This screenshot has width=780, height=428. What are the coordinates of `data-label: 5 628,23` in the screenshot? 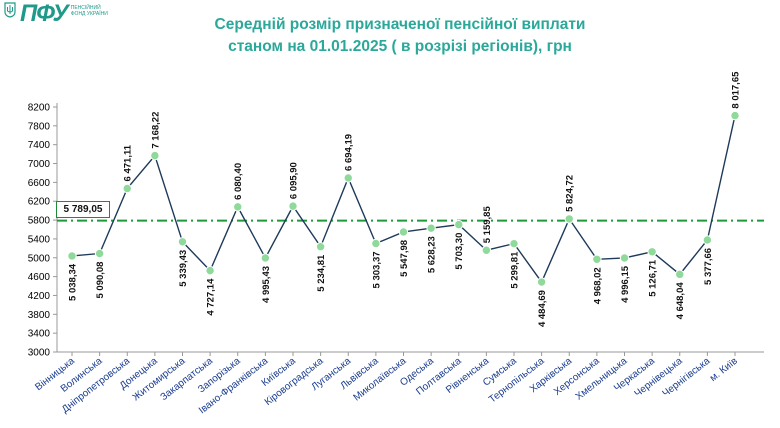 It's located at (432, 254).